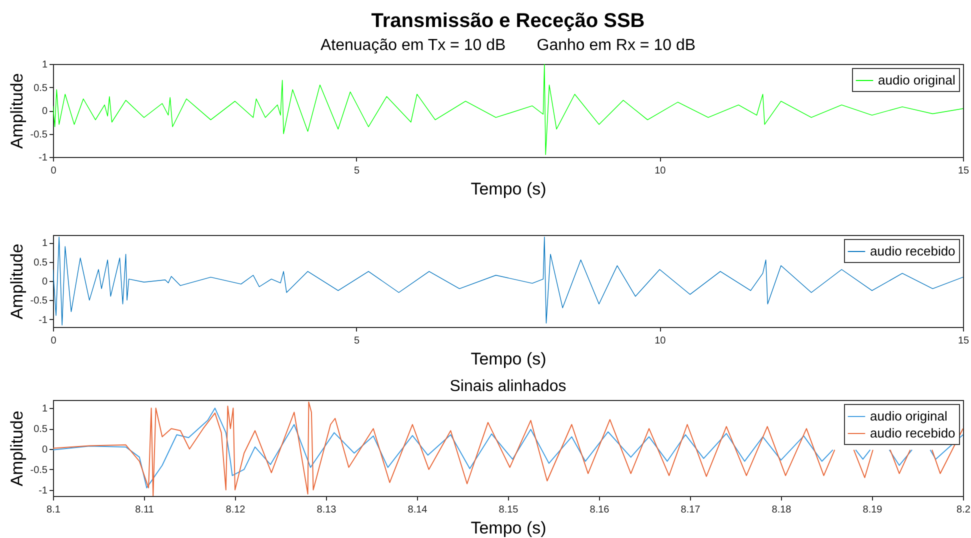  I want to click on x-tick-label: 8.11, so click(144, 510).